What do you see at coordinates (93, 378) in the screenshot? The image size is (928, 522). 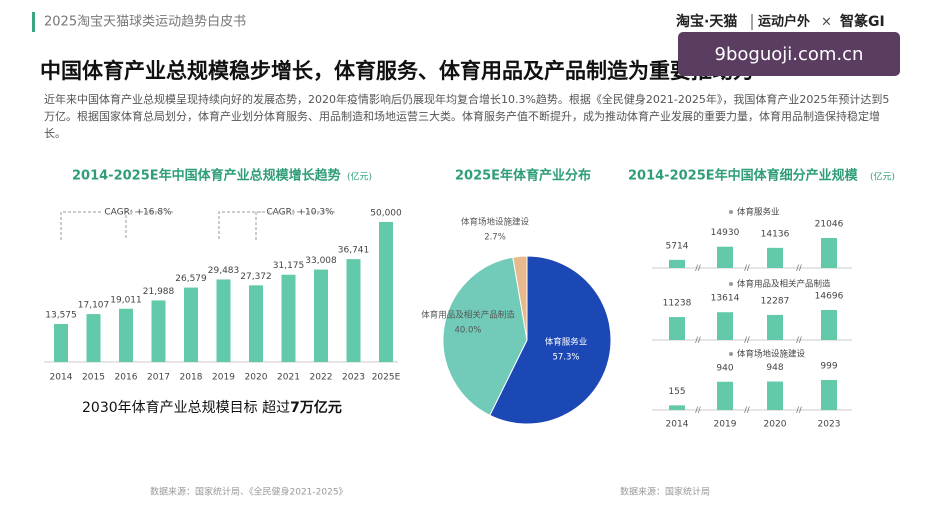 I see `x-tick-label: 2015` at bounding box center [93, 378].